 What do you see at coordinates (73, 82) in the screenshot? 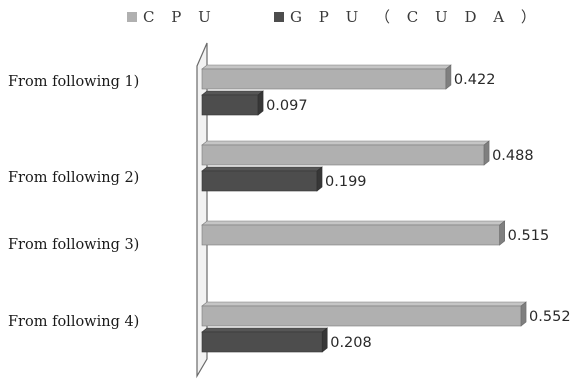
I see `category-label: From following 1)` at bounding box center [73, 82].